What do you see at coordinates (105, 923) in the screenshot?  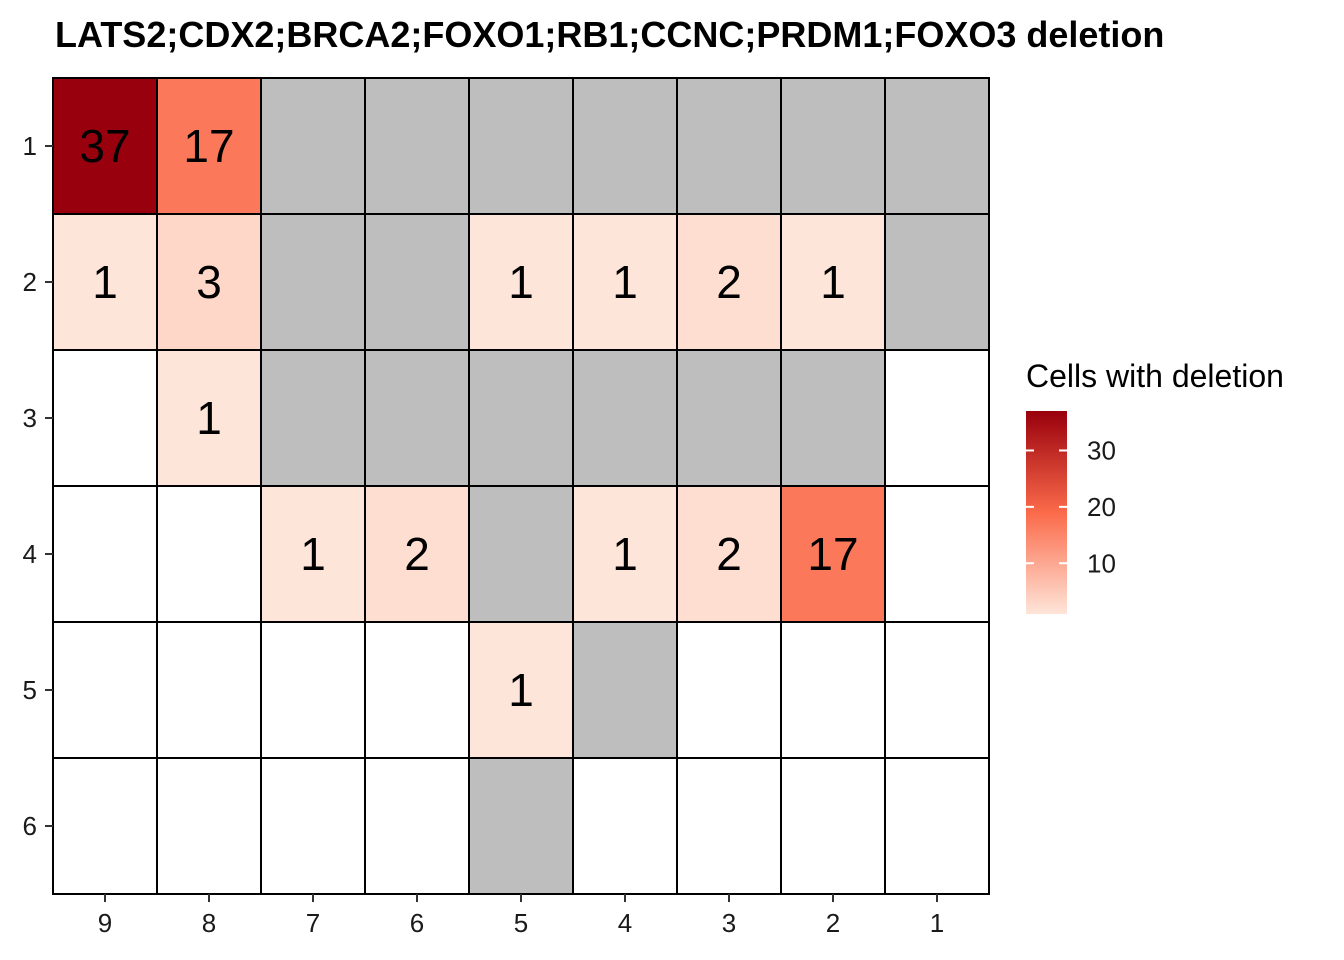 I see `x-tick-label: 9` at bounding box center [105, 923].